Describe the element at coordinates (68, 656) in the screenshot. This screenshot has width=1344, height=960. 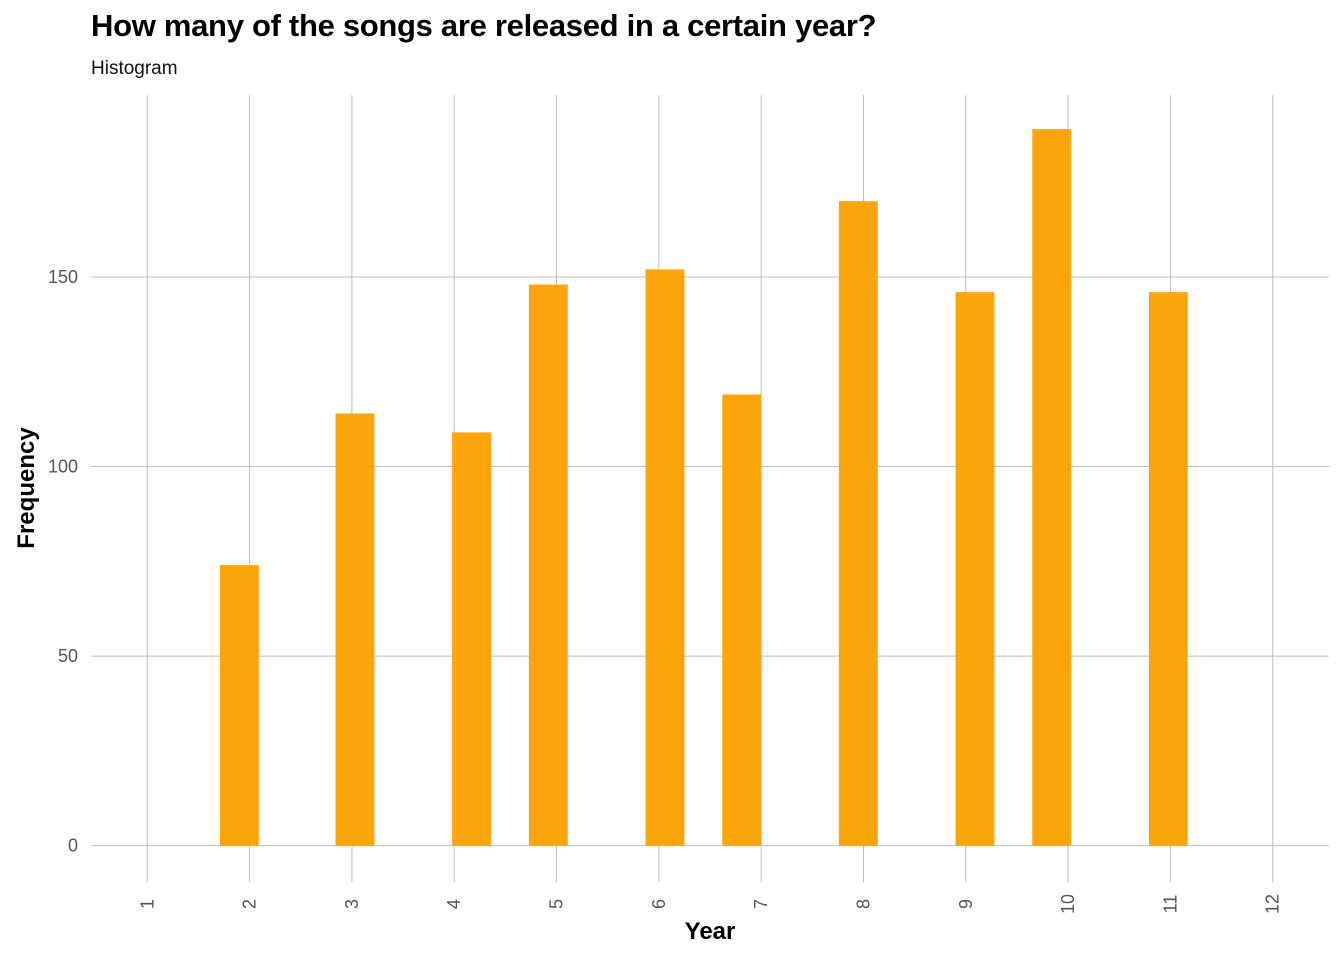
I see `y-tick-label: 50` at that location.